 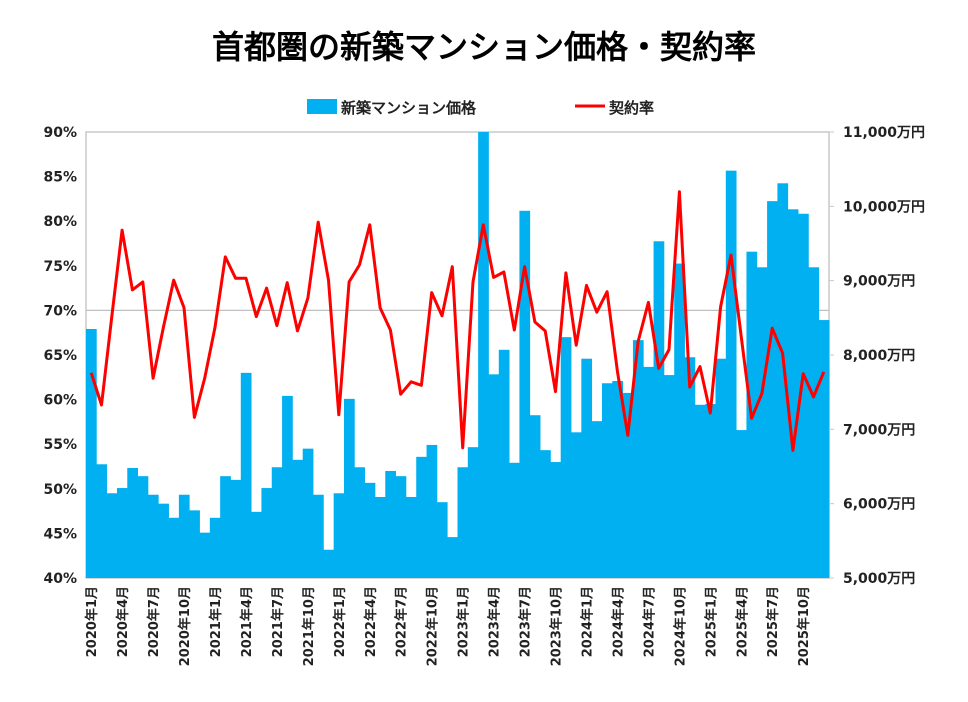 What do you see at coordinates (495, 621) in the screenshot?
I see `x-tick-label: 2023年4月` at bounding box center [495, 621].